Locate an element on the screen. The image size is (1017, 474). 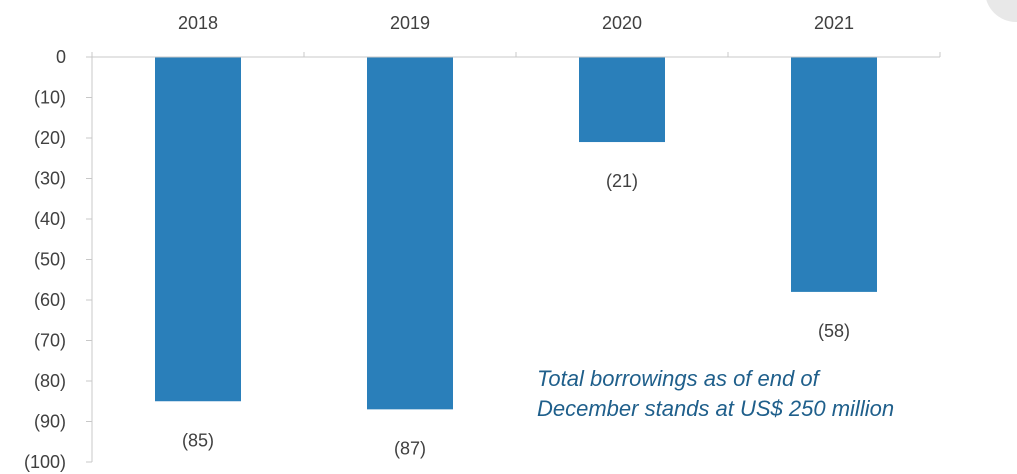
y-tick-label: (10) is located at coordinates (50, 98).